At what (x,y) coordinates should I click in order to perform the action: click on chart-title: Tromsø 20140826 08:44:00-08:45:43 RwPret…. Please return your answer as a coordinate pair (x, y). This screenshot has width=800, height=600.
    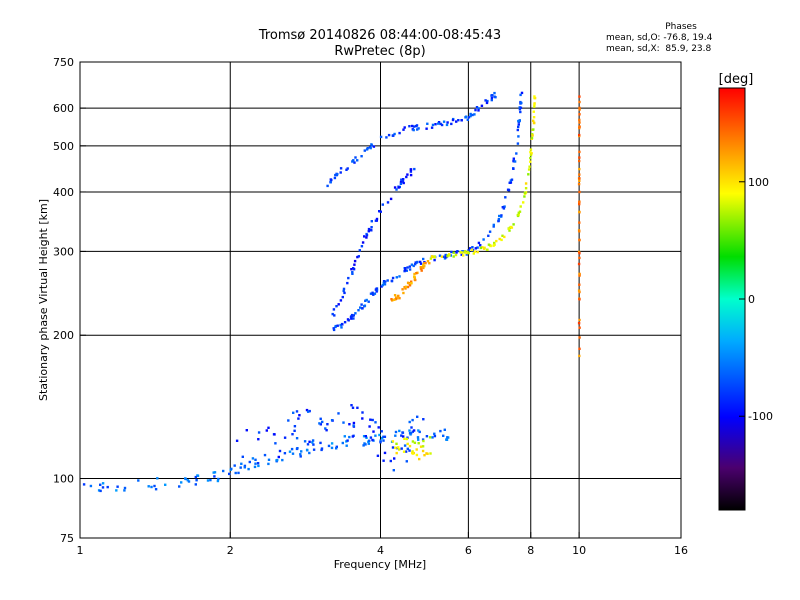
    Looking at the image, I should click on (380, 44).